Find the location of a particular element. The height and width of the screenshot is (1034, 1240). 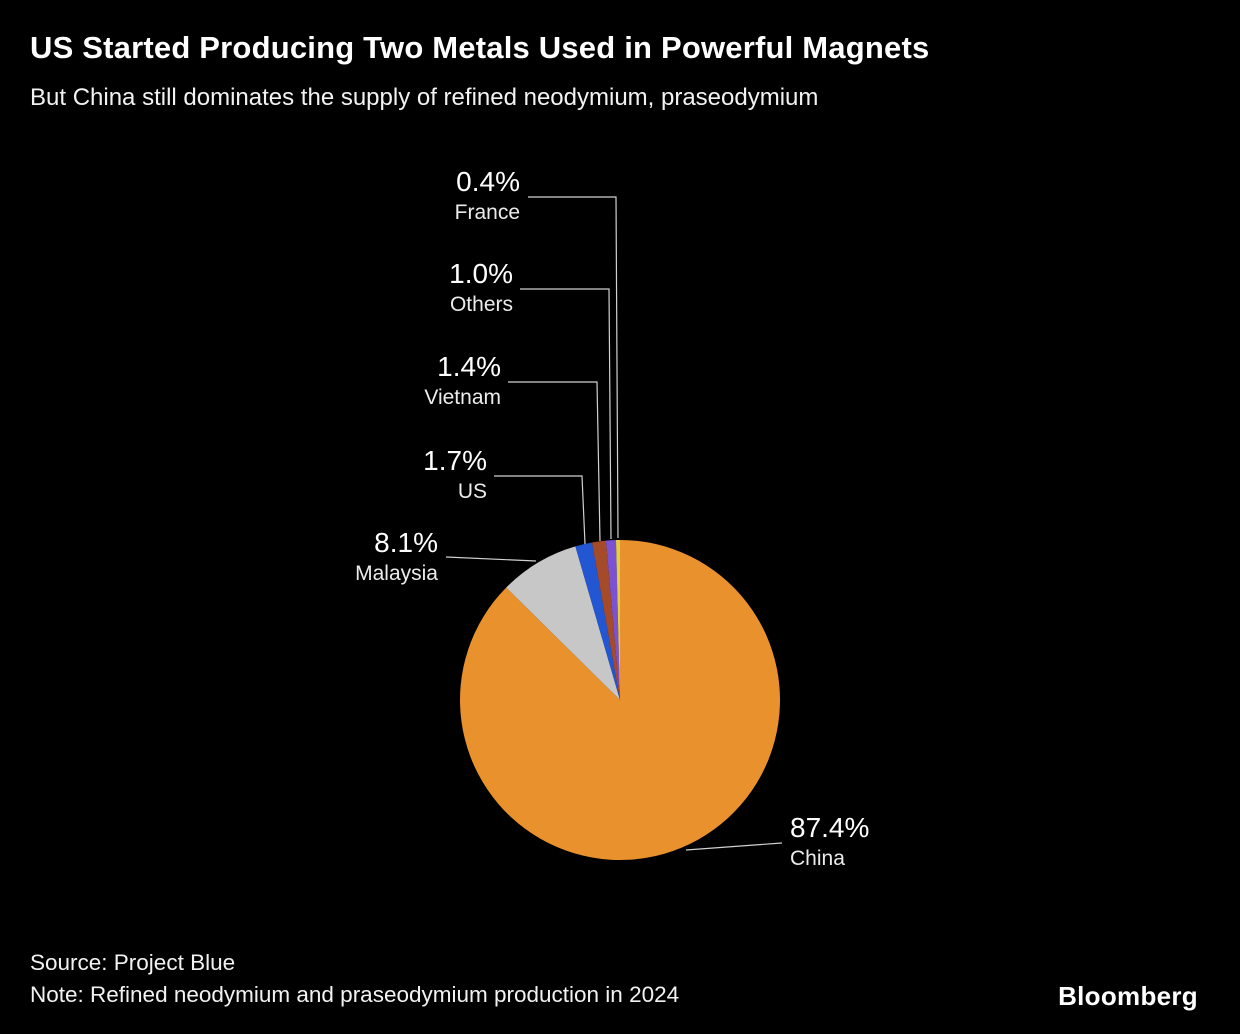

callout-malaysia-pct: 8.1% is located at coordinates (406, 542).